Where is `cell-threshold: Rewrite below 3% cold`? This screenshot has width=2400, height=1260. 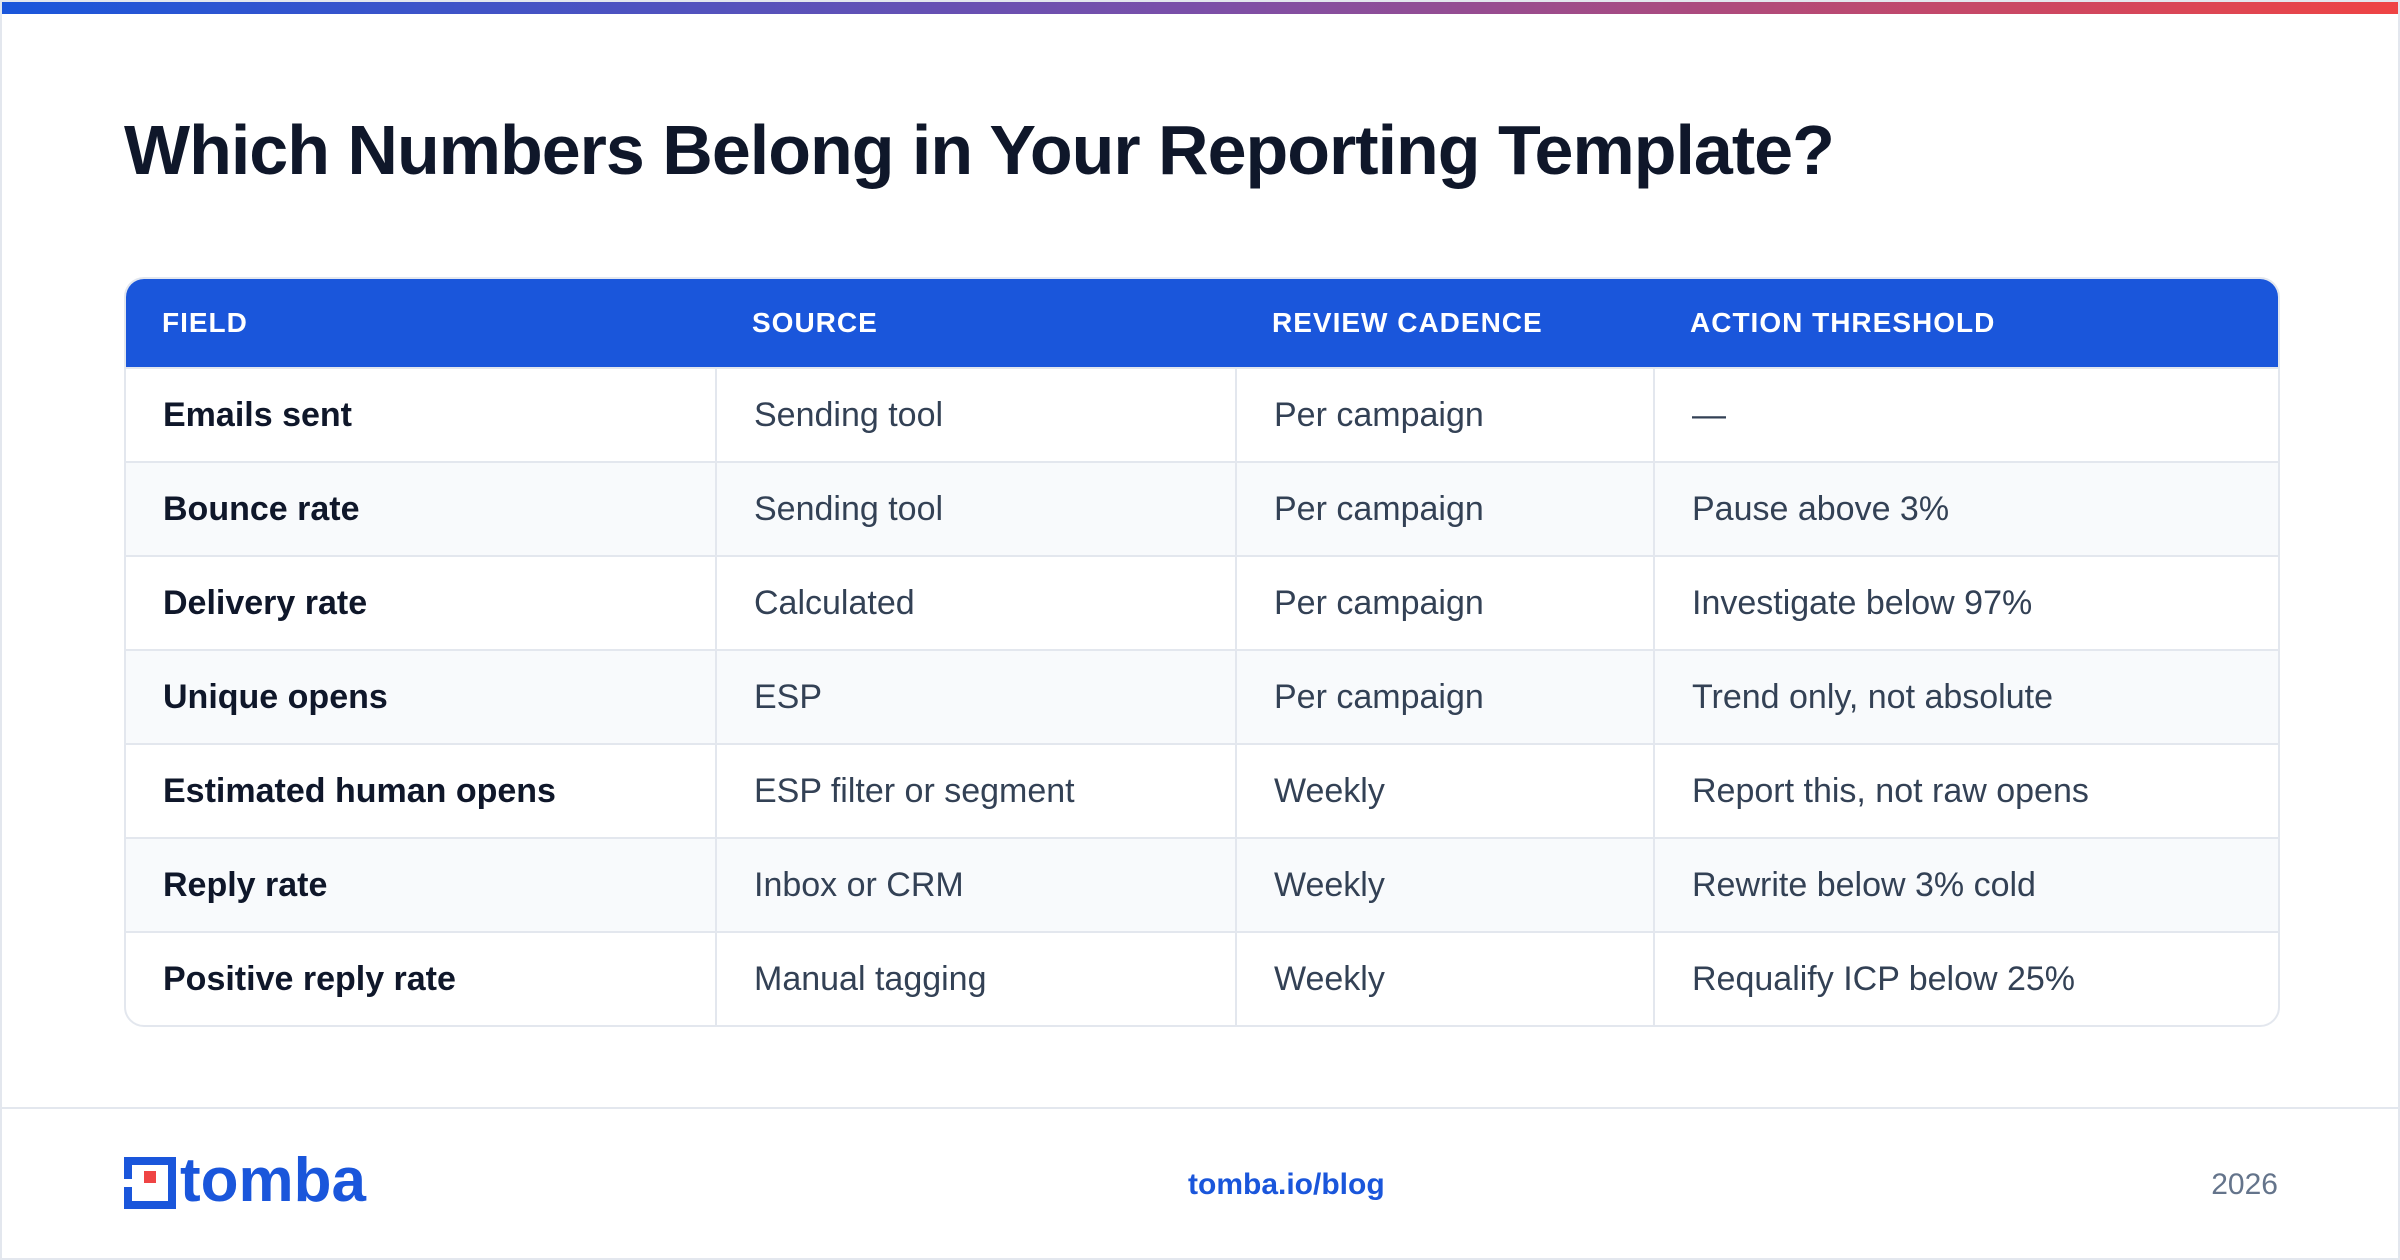
cell-threshold: Rewrite below 3% cold is located at coordinates (1965, 884).